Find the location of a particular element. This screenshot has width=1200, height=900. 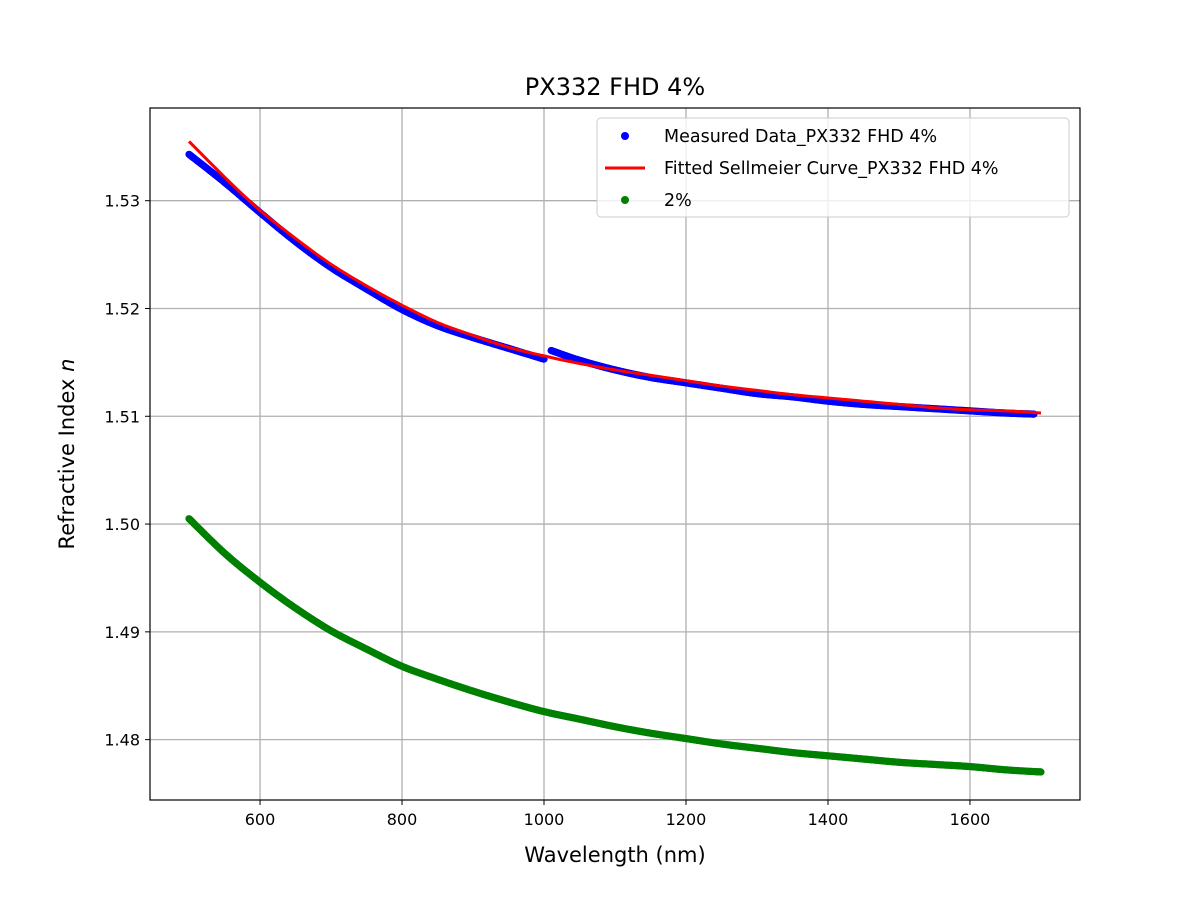

x-tick-label: 1200 is located at coordinates (686, 819).